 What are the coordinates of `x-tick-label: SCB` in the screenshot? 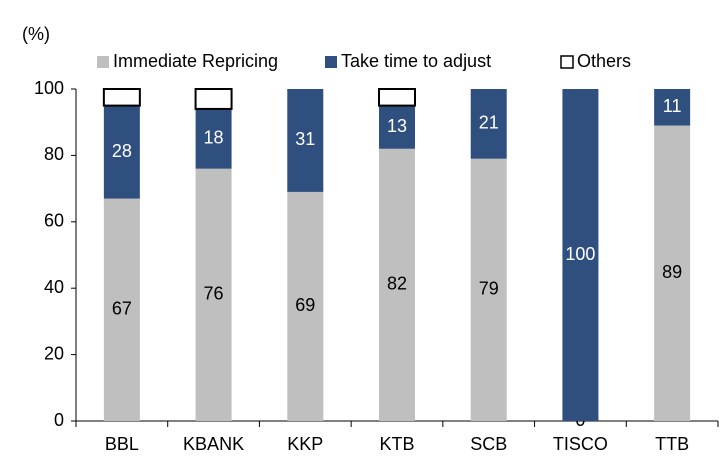 It's located at (488, 444).